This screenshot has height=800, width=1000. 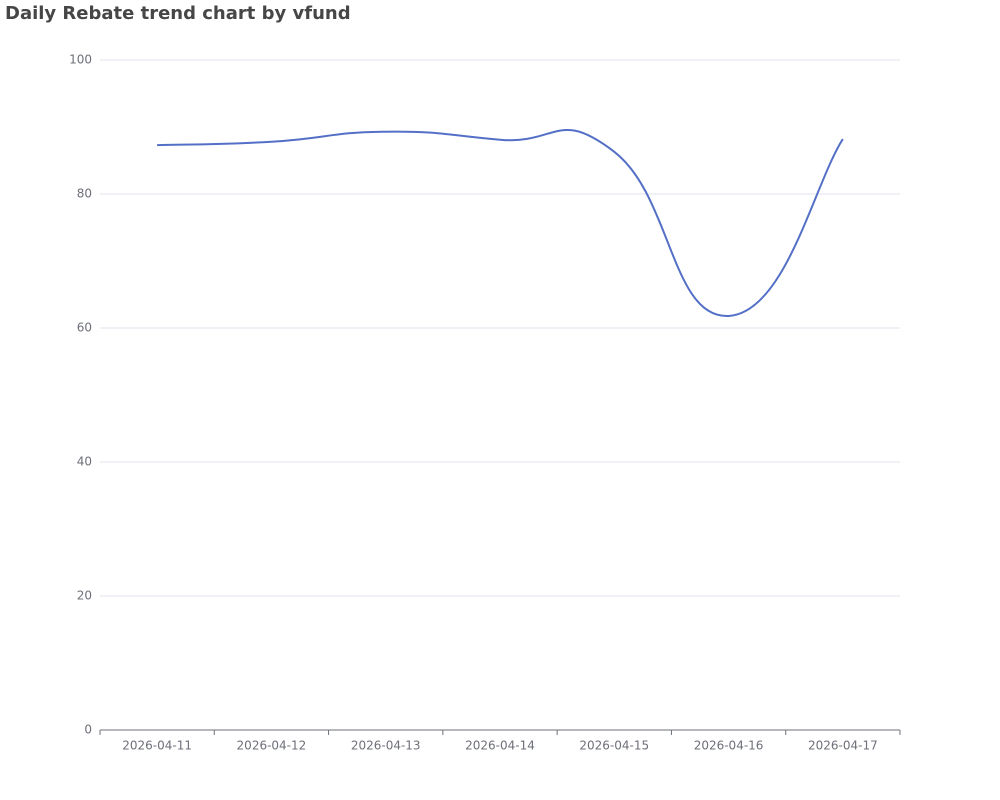 I want to click on y-tick-label: 40, so click(x=84, y=462).